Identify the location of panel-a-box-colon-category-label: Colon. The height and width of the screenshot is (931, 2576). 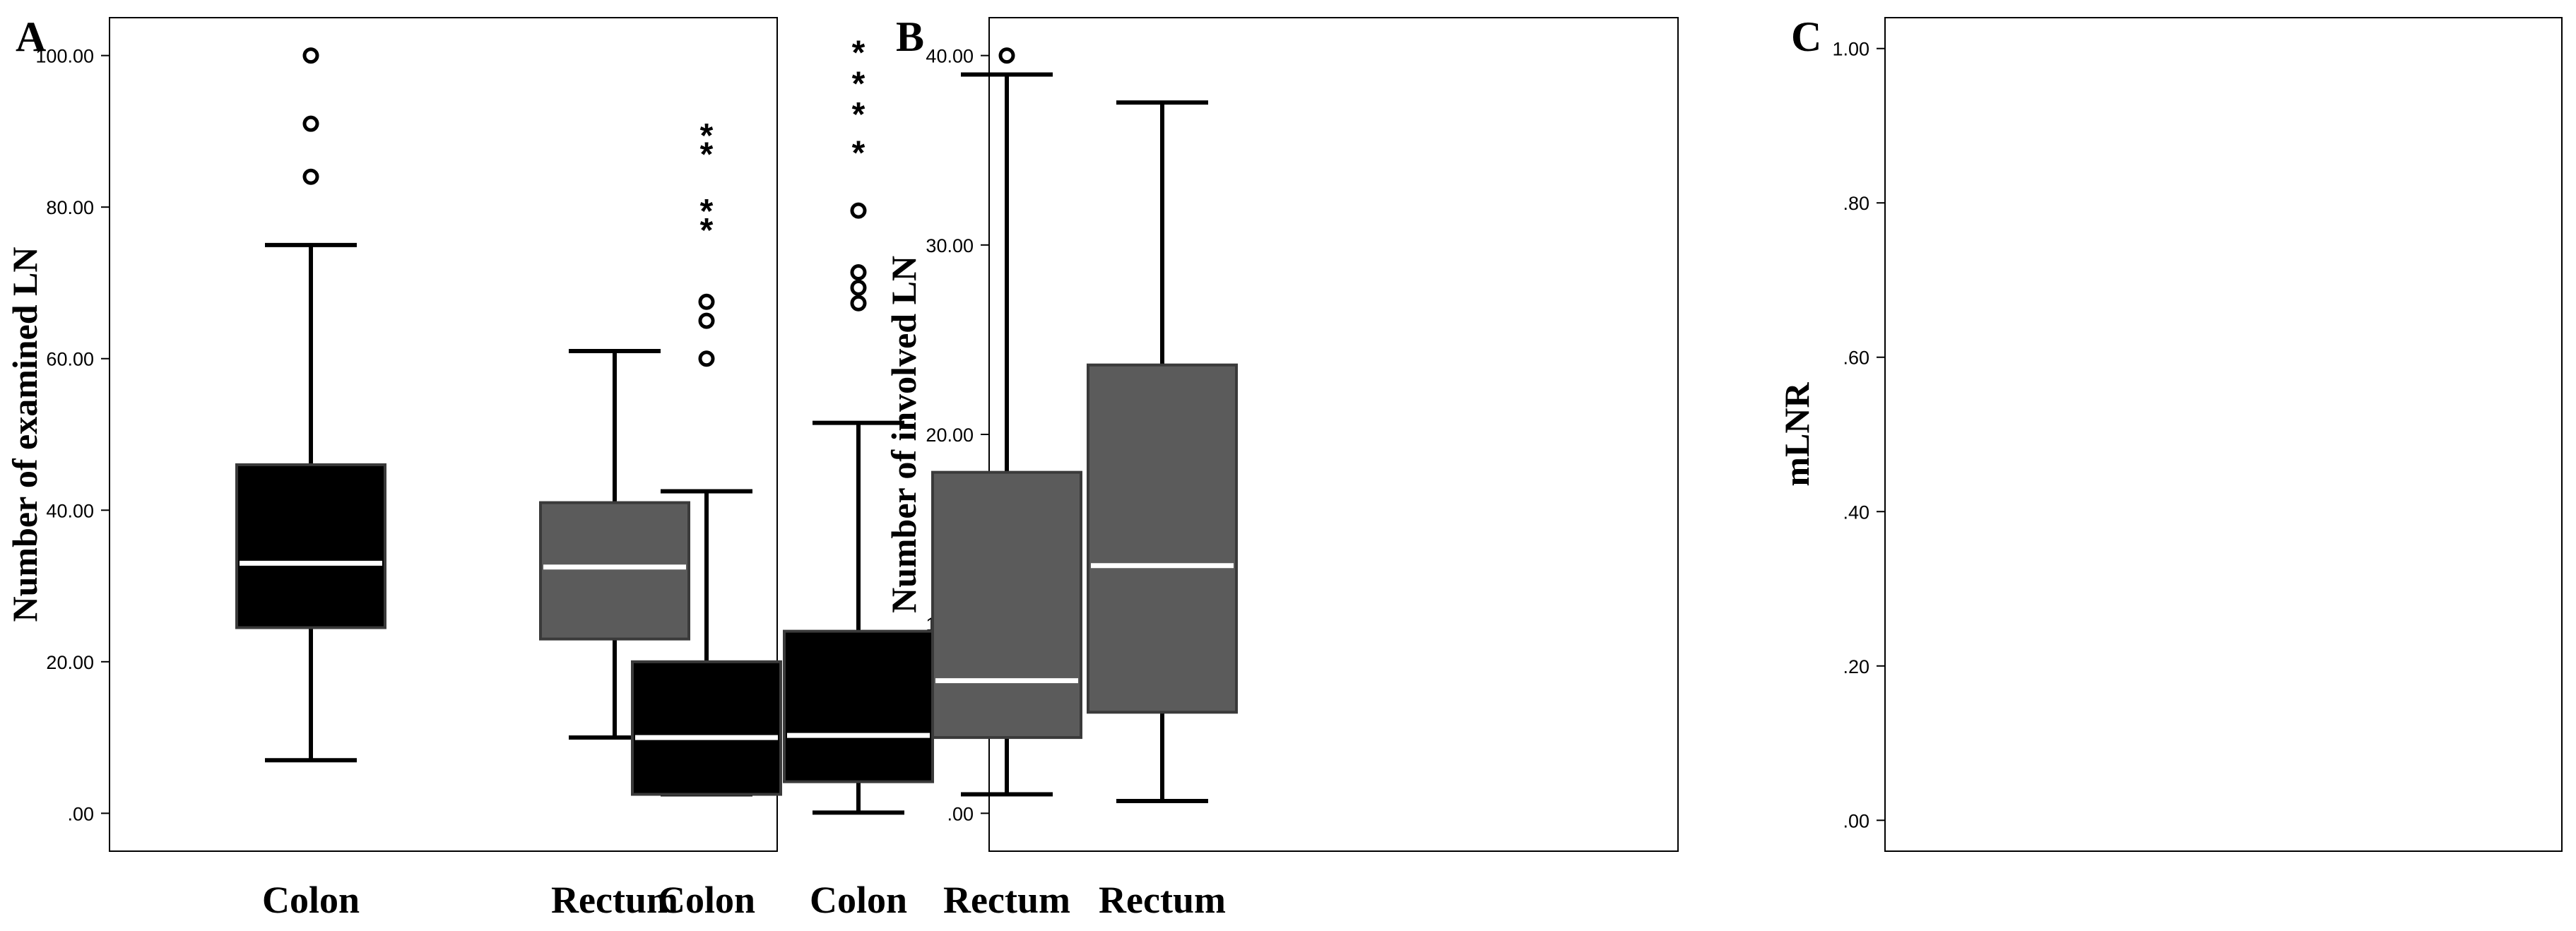
(311, 900).